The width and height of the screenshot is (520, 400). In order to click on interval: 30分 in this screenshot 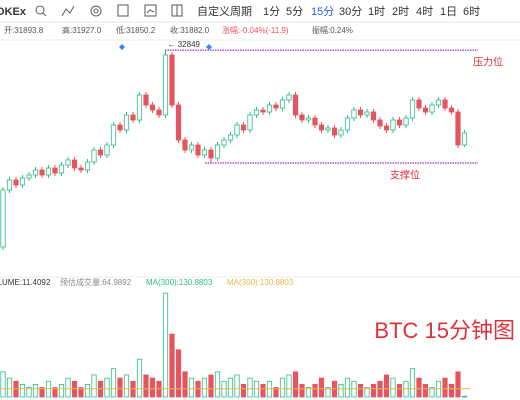, I will do `click(350, 11)`.